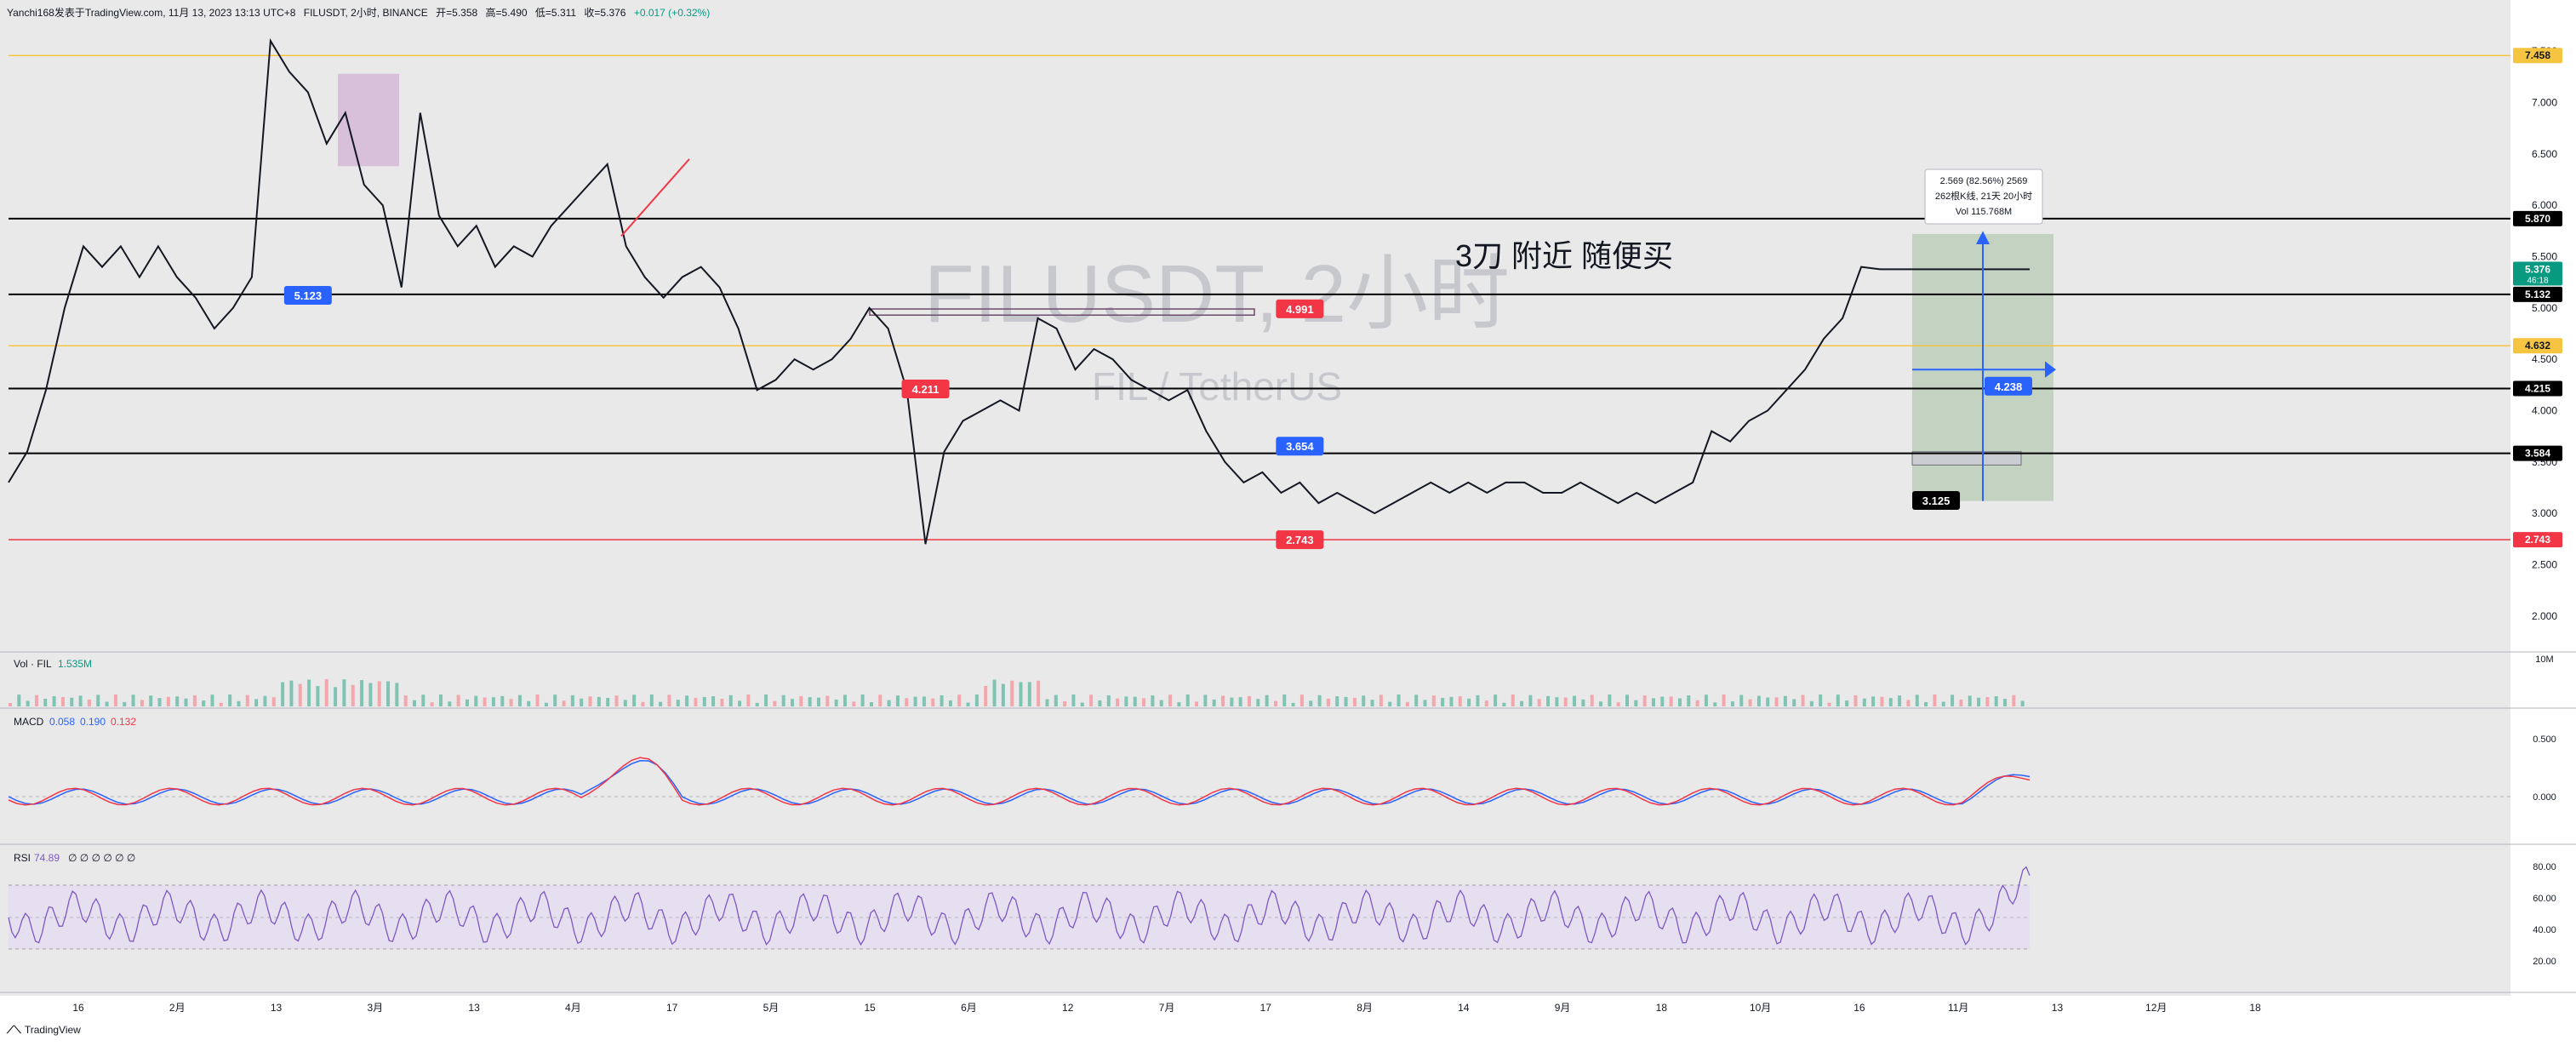 The width and height of the screenshot is (2576, 1046). Describe the element at coordinates (2544, 798) in the screenshot. I see `macd-tick-label: 0.000` at that location.